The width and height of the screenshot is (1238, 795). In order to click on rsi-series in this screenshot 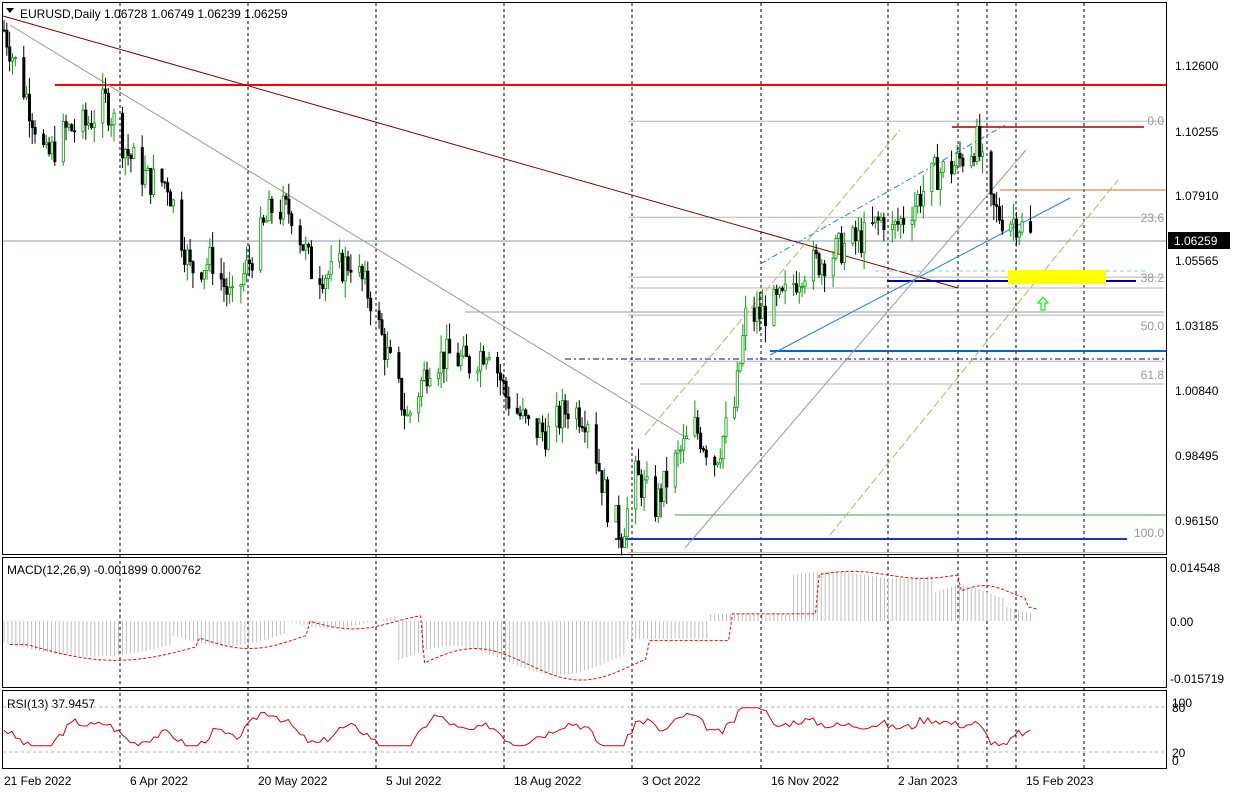, I will do `click(517, 727)`.